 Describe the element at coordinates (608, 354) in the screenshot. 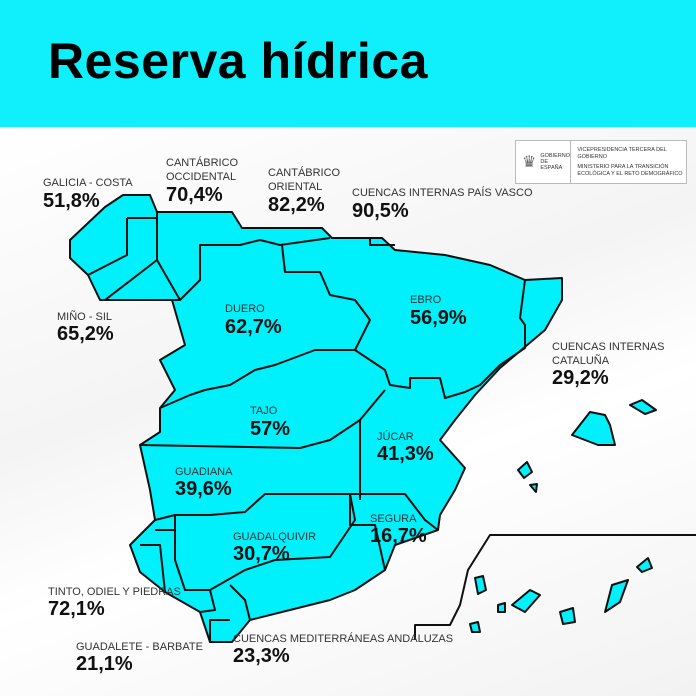

I see `basin-label-cataluna: CUENCAS INTERNAS CATALUÑA` at that location.